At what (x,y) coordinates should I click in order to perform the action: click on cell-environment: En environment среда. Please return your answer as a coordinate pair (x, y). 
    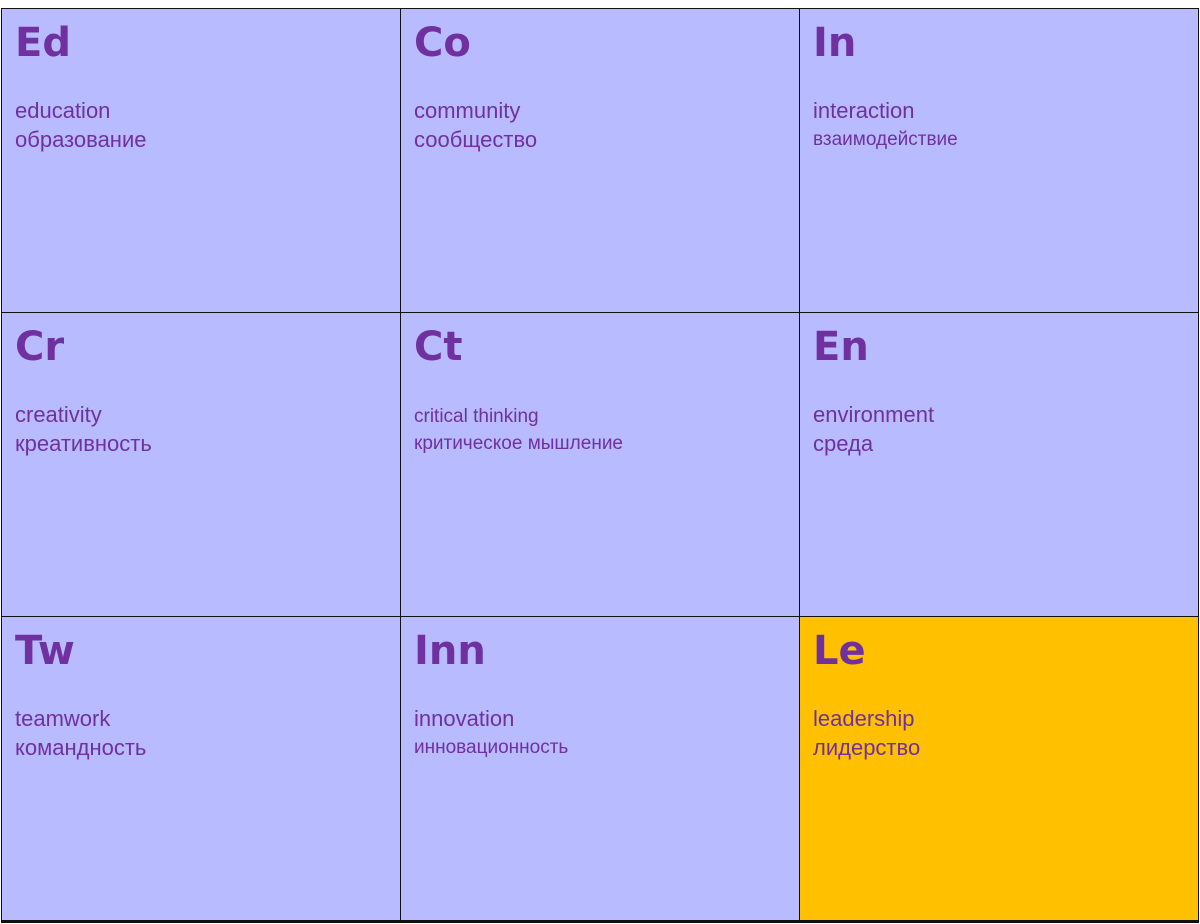
    Looking at the image, I should click on (999, 464).